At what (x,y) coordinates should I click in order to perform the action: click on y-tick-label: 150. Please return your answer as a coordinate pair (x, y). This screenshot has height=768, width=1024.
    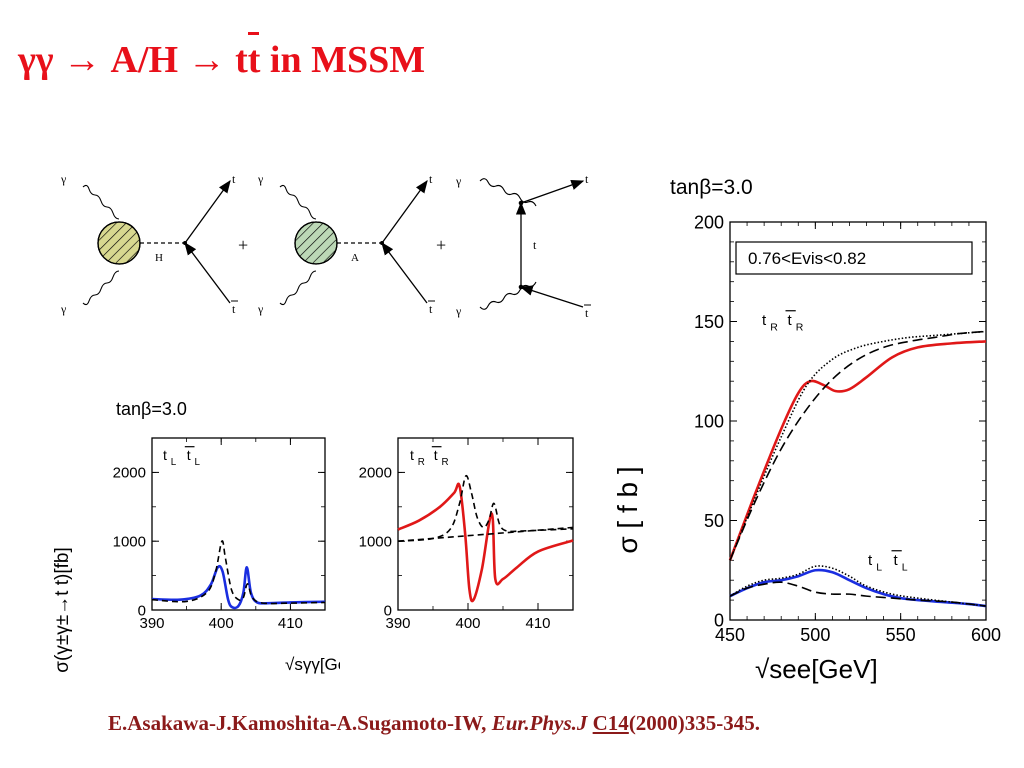
    Looking at the image, I should click on (709, 322).